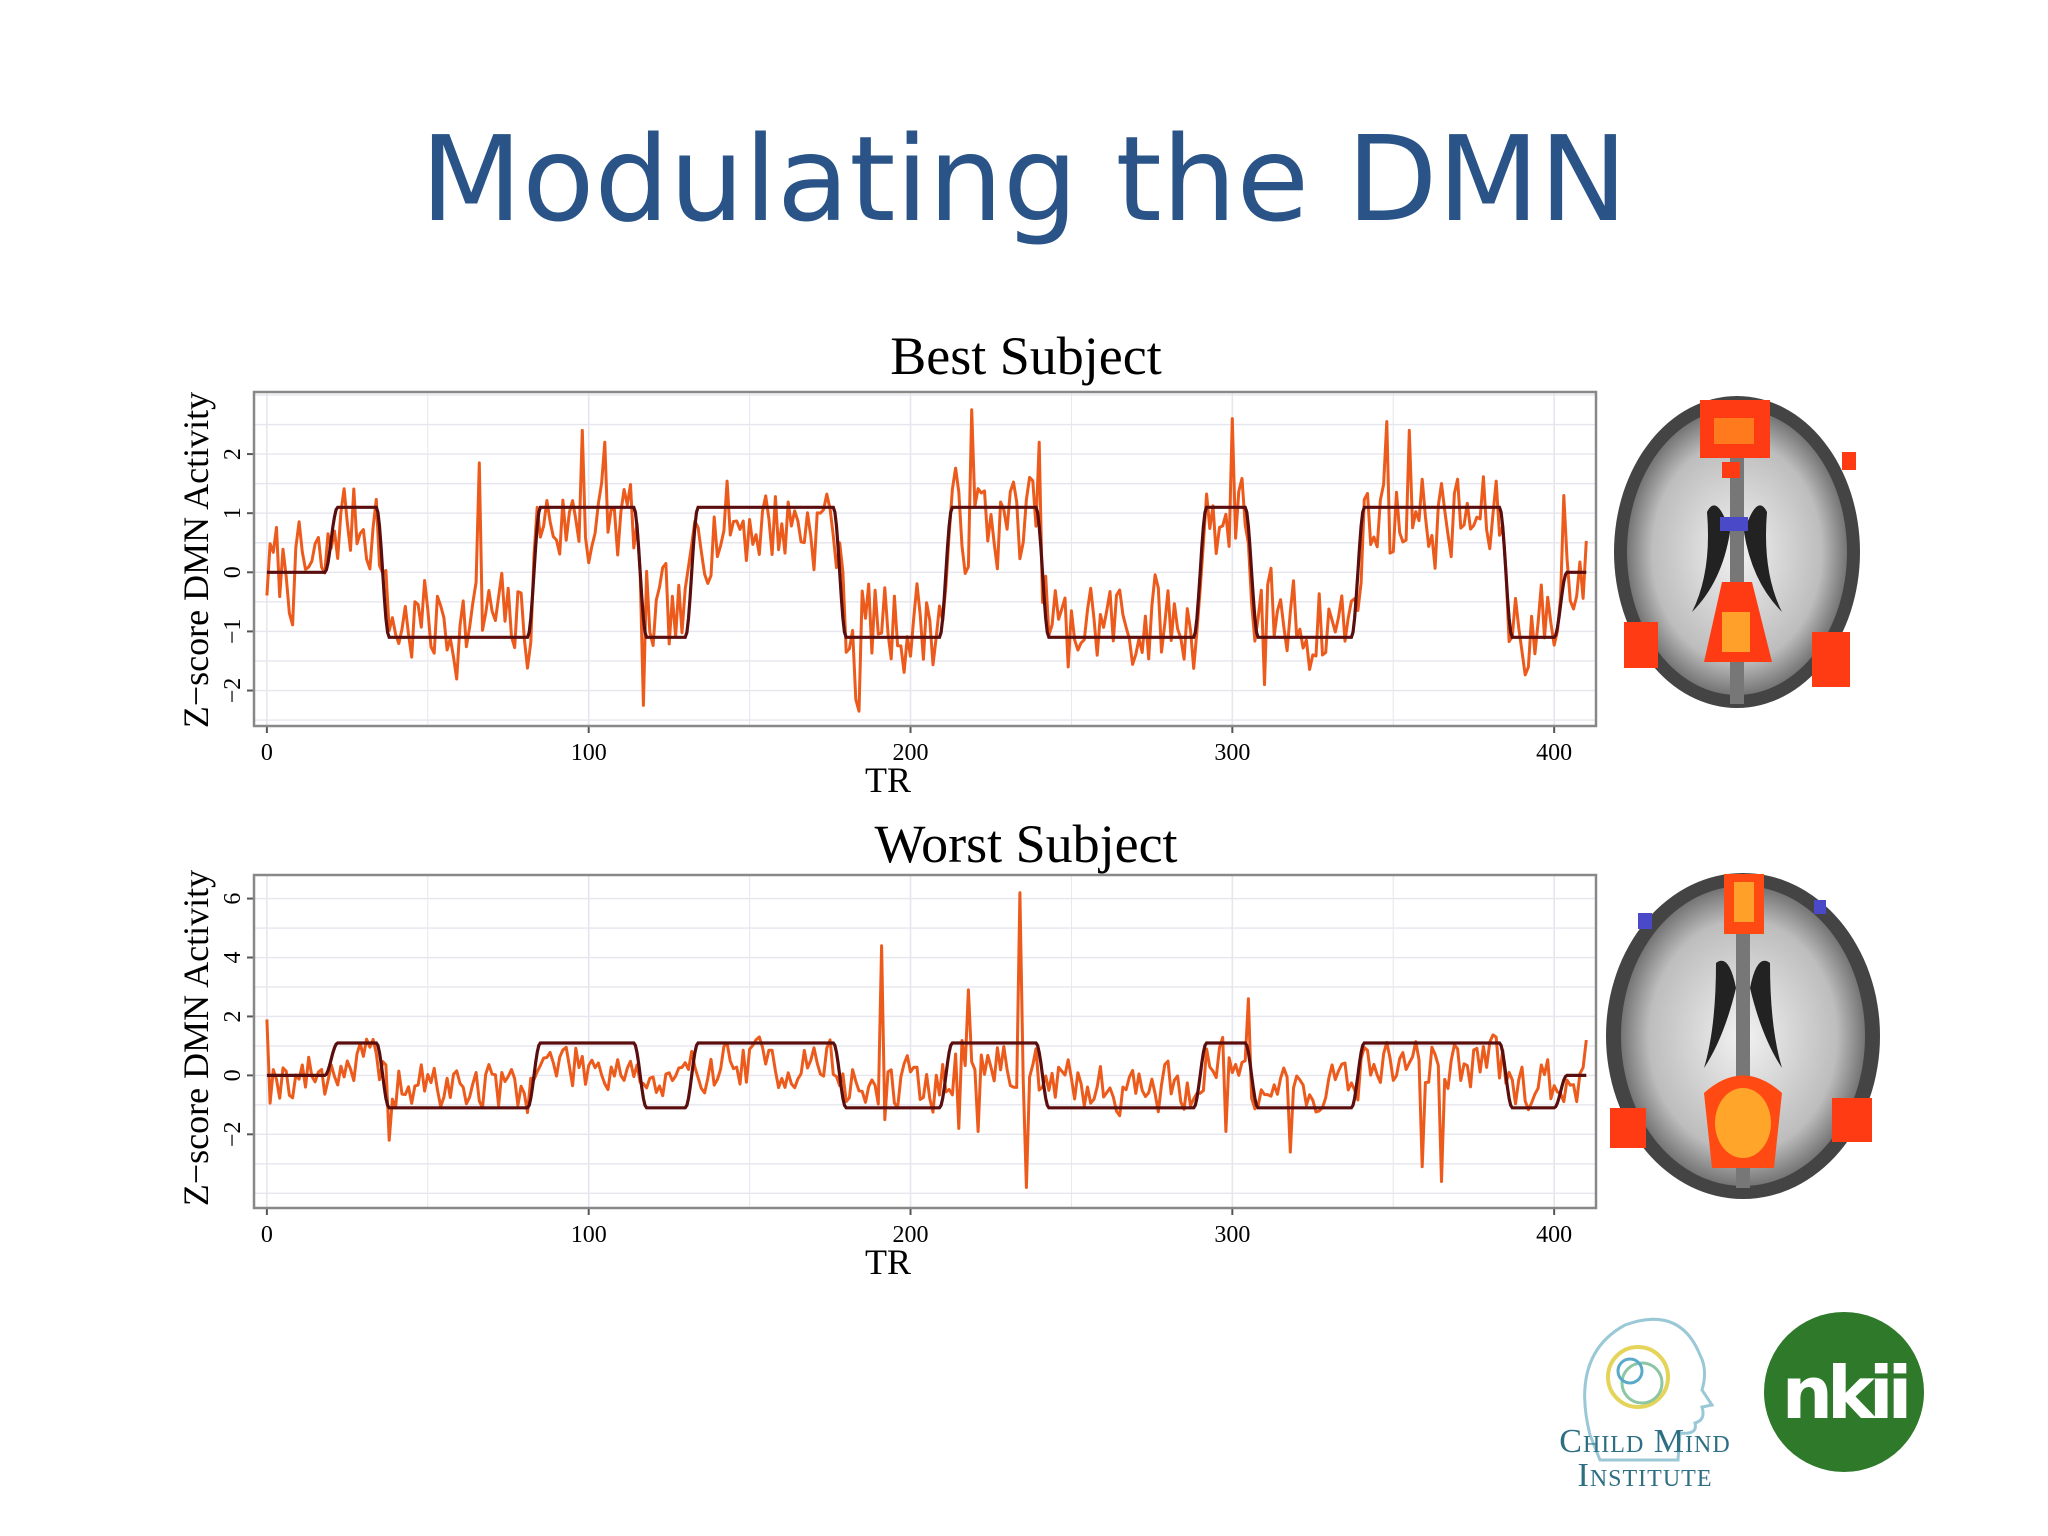  What do you see at coordinates (233, 513) in the screenshot?
I see `y-tick-label: 1` at bounding box center [233, 513].